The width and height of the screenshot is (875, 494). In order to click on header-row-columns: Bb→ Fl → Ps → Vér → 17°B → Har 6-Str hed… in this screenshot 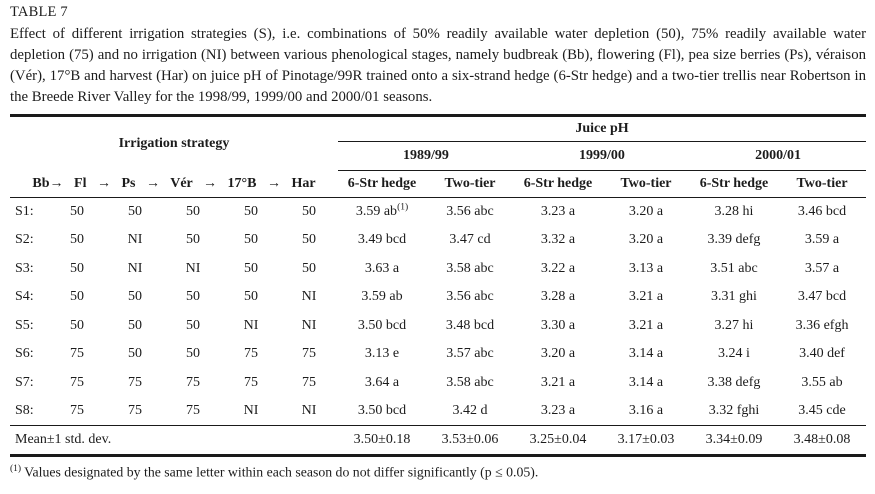, I will do `click(438, 184)`.